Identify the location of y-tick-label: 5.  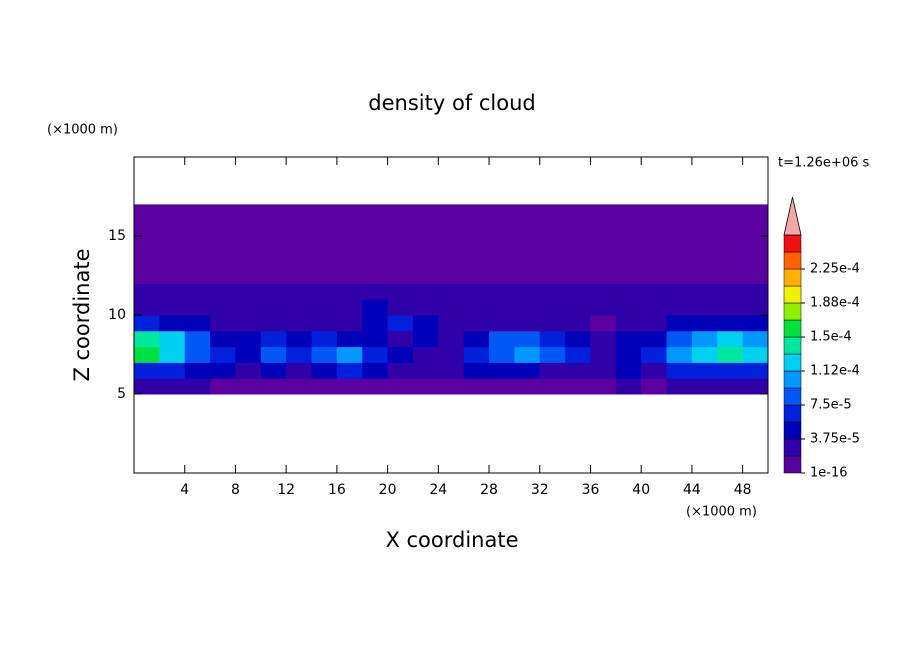
(121, 394).